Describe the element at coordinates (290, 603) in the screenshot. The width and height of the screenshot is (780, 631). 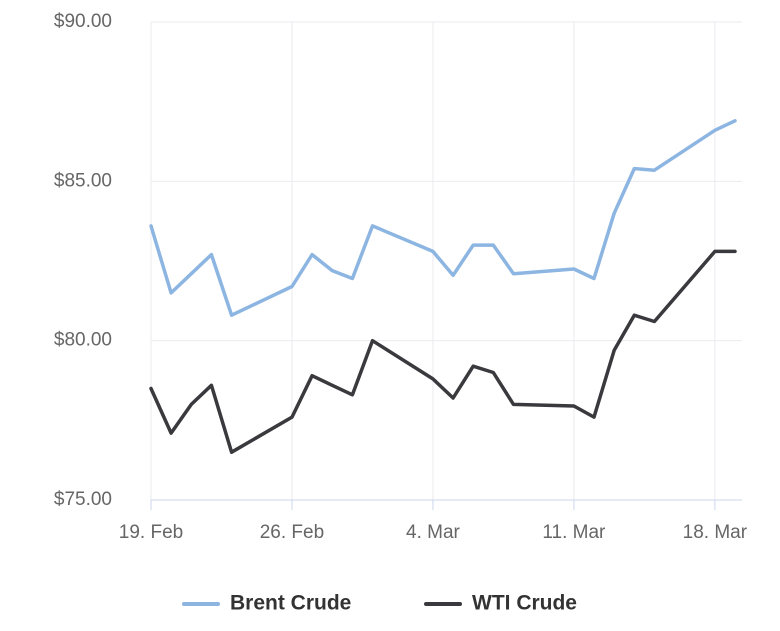
I see `legend-label: Brent Crude` at that location.